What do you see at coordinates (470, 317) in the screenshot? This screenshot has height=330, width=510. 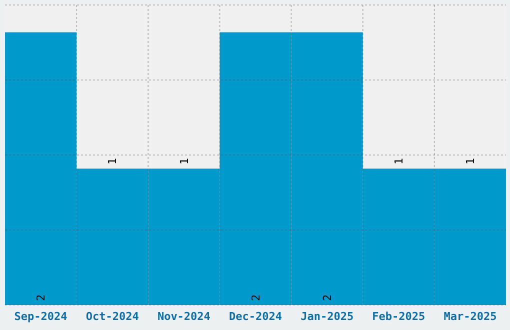 I see `x-tick-label: Mar-2025` at bounding box center [470, 317].